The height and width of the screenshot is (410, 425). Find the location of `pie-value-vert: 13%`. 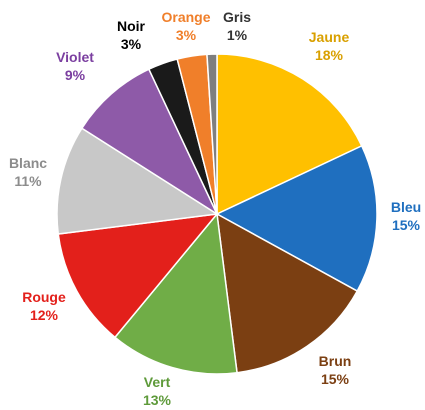

pie-value-vert: 13% is located at coordinates (157, 400).